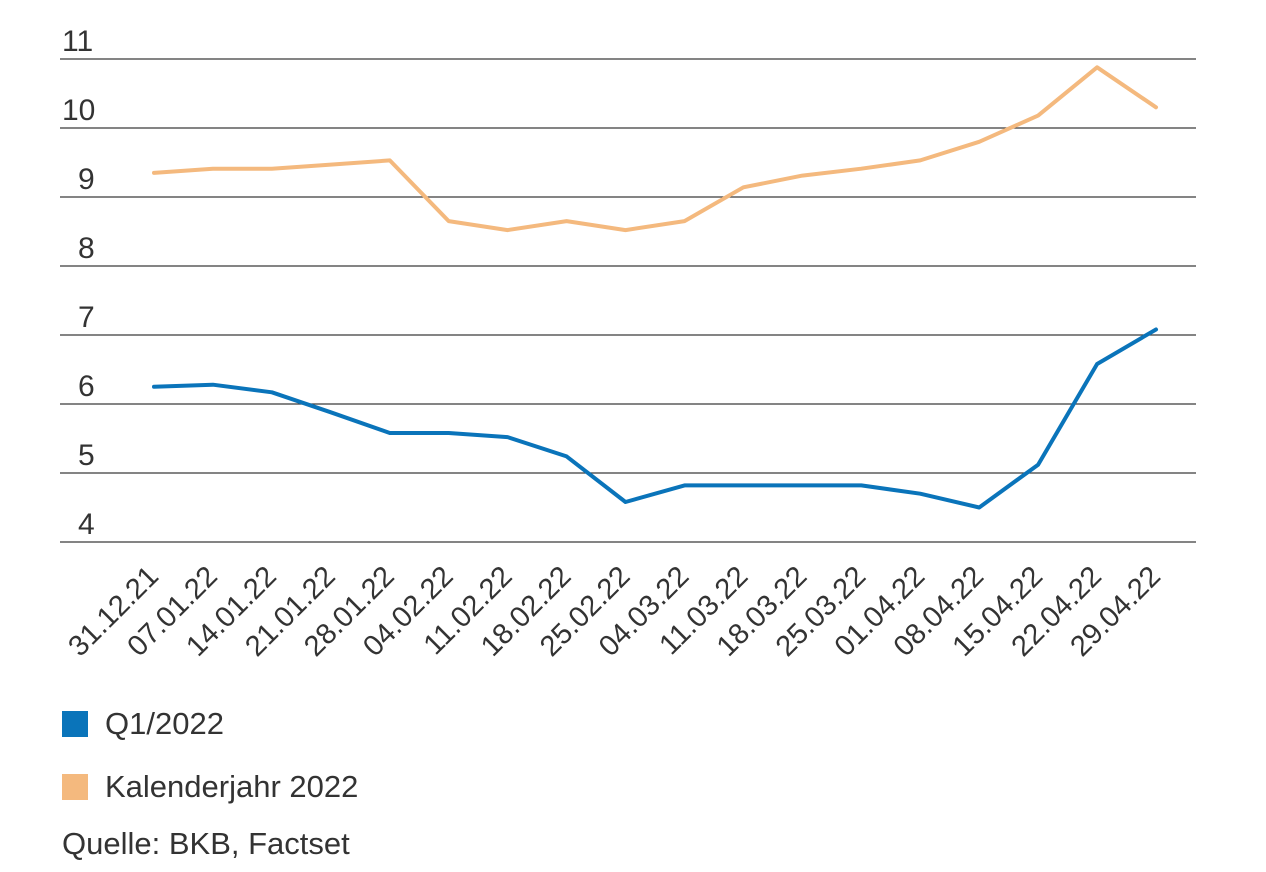 The width and height of the screenshot is (1266, 872). What do you see at coordinates (86, 386) in the screenshot?
I see `y-tick-label: 6` at bounding box center [86, 386].